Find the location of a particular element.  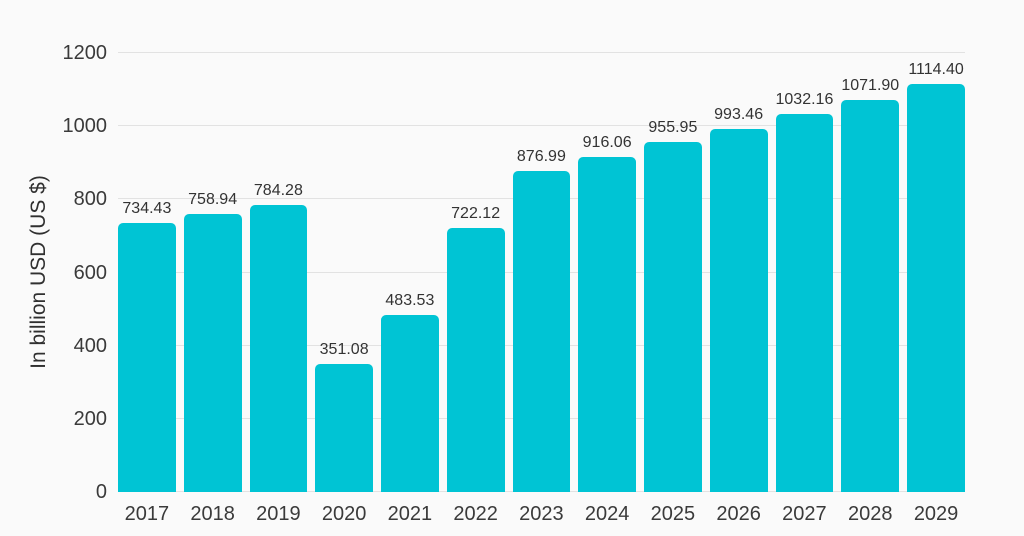

bar-group-2017: 734.43 2017 is located at coordinates (147, 289).